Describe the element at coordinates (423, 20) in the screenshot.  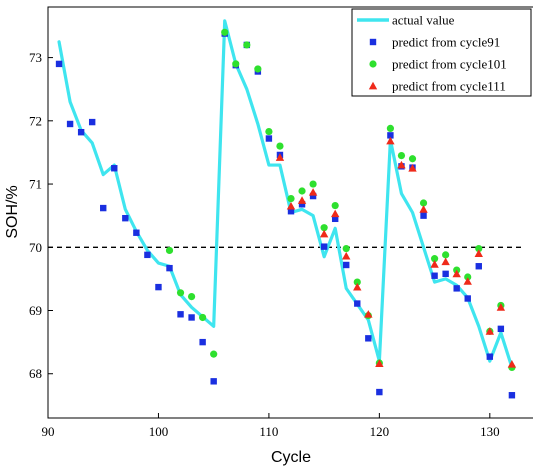
I see `legend-label: actual value` at that location.